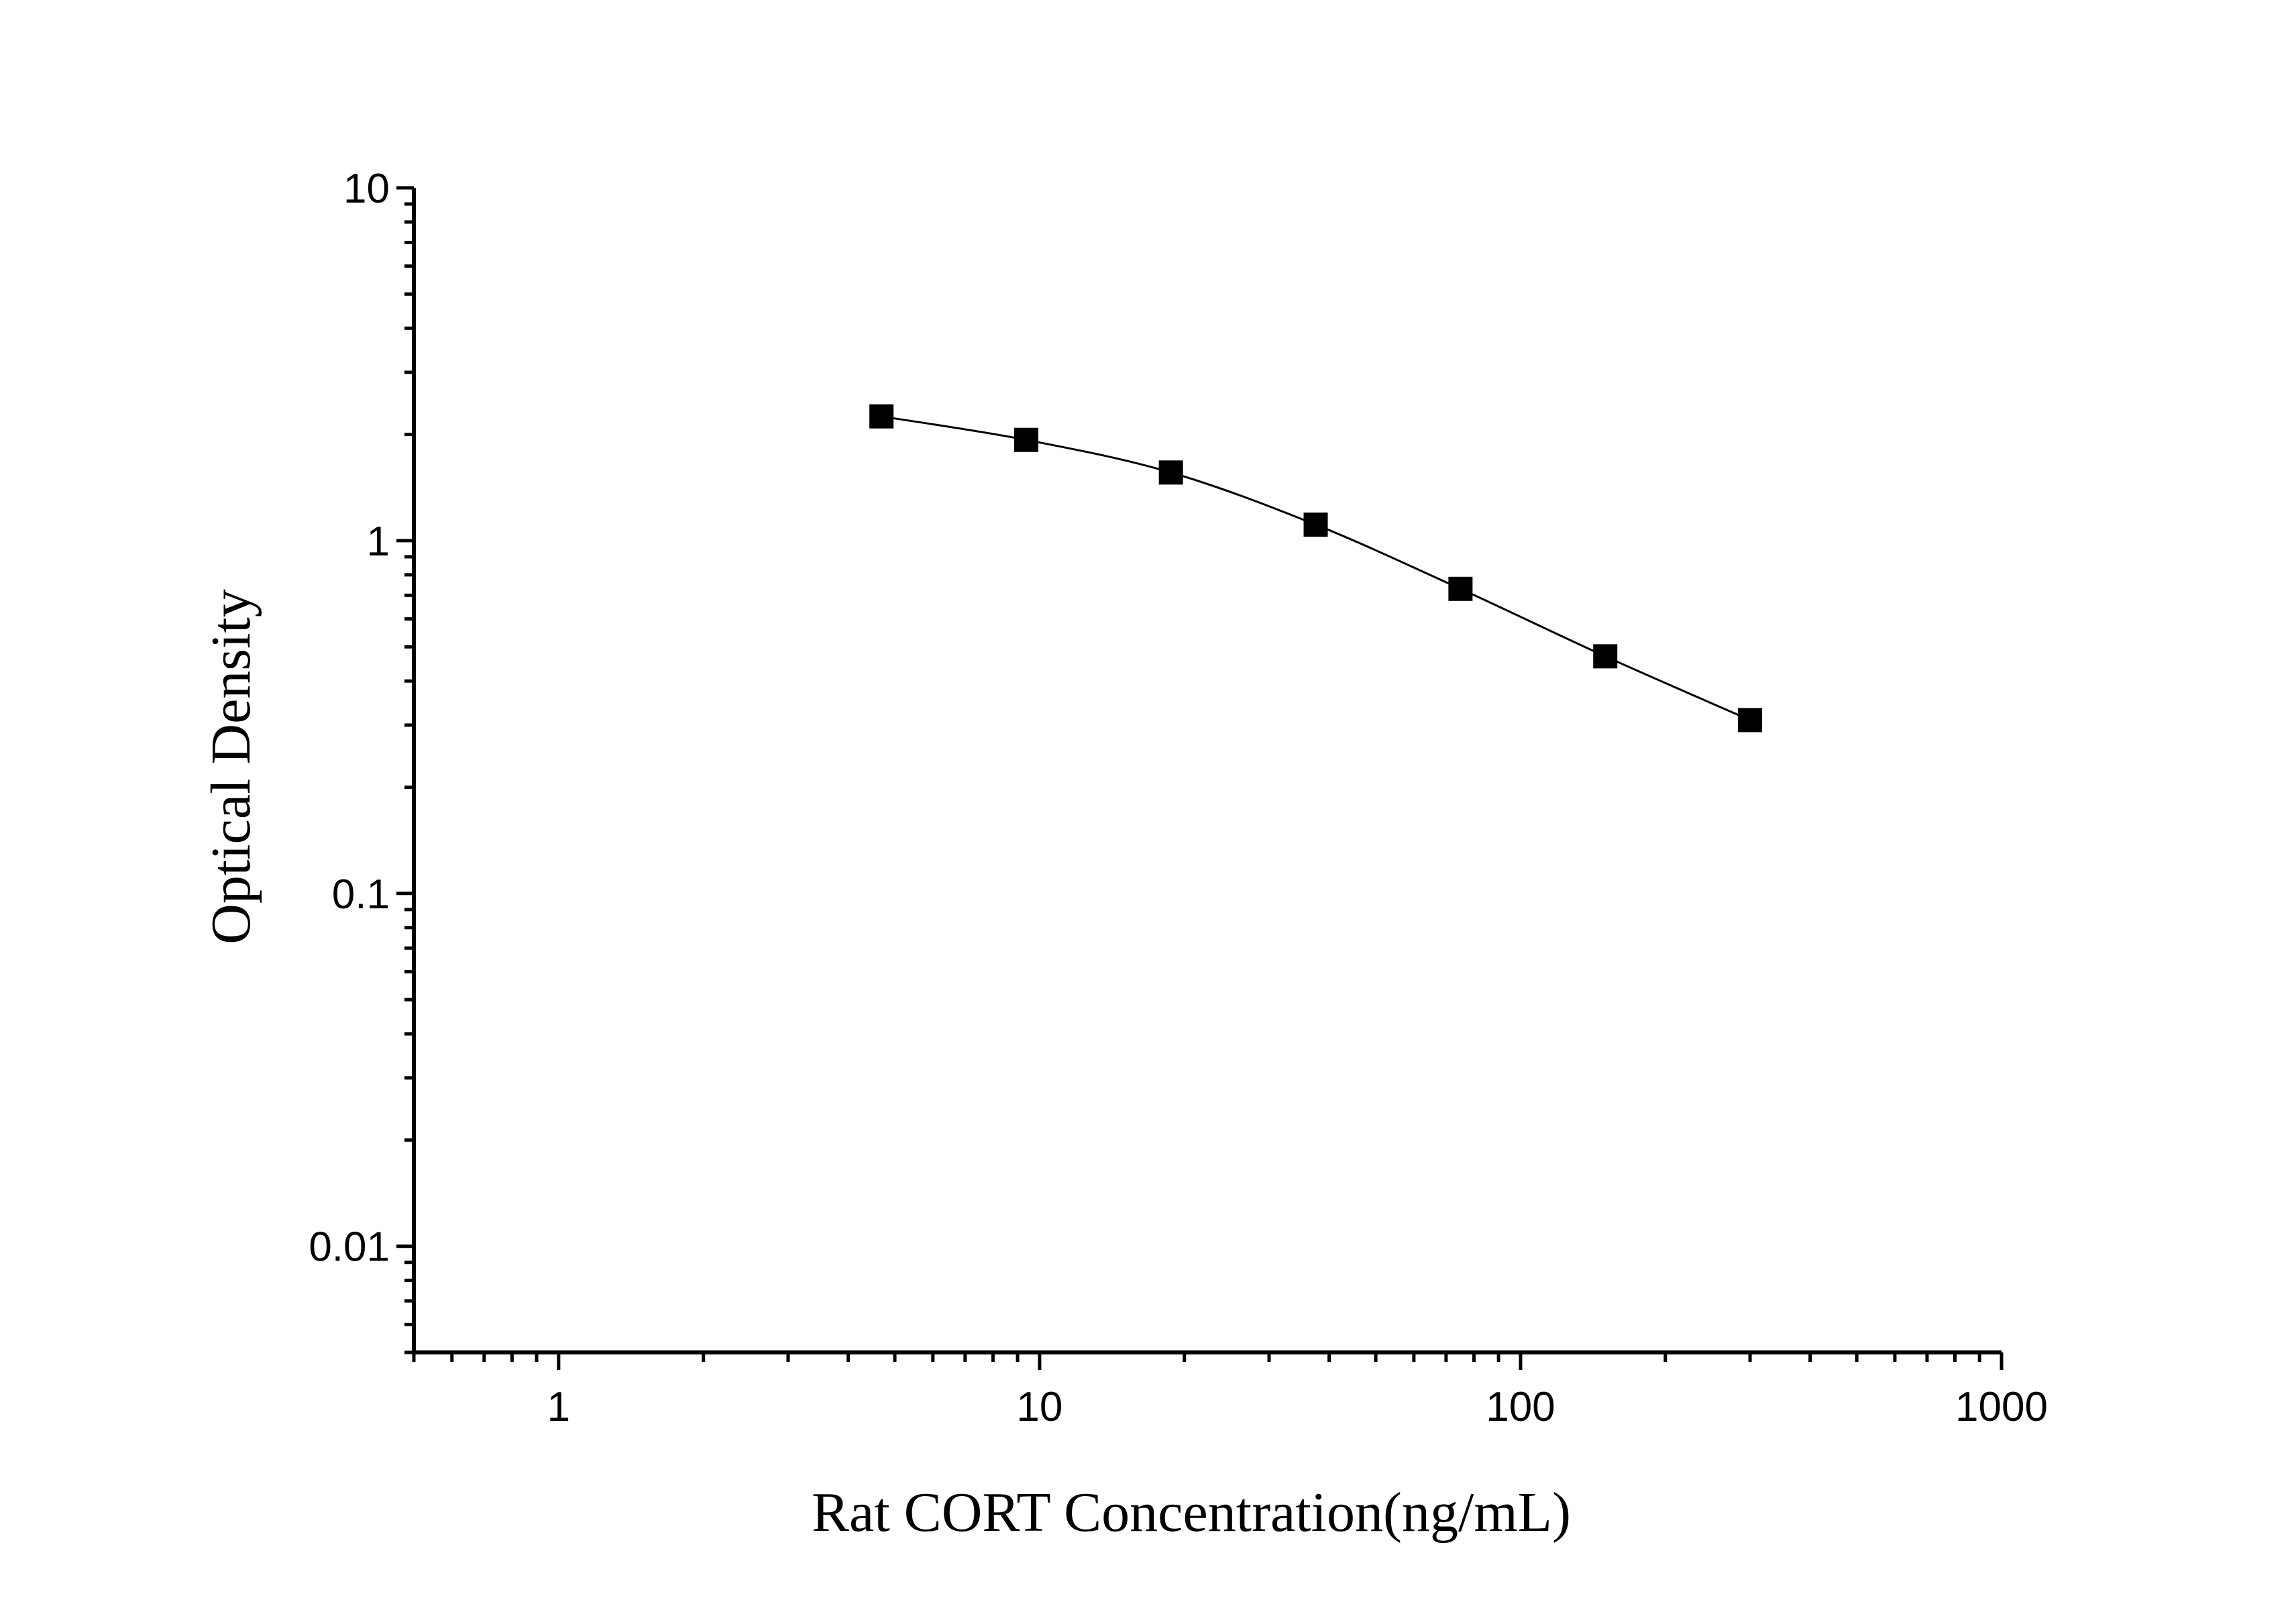 This screenshot has width=2296, height=1604. Describe the element at coordinates (361, 894) in the screenshot. I see `y-tick-label: 0.1` at that location.